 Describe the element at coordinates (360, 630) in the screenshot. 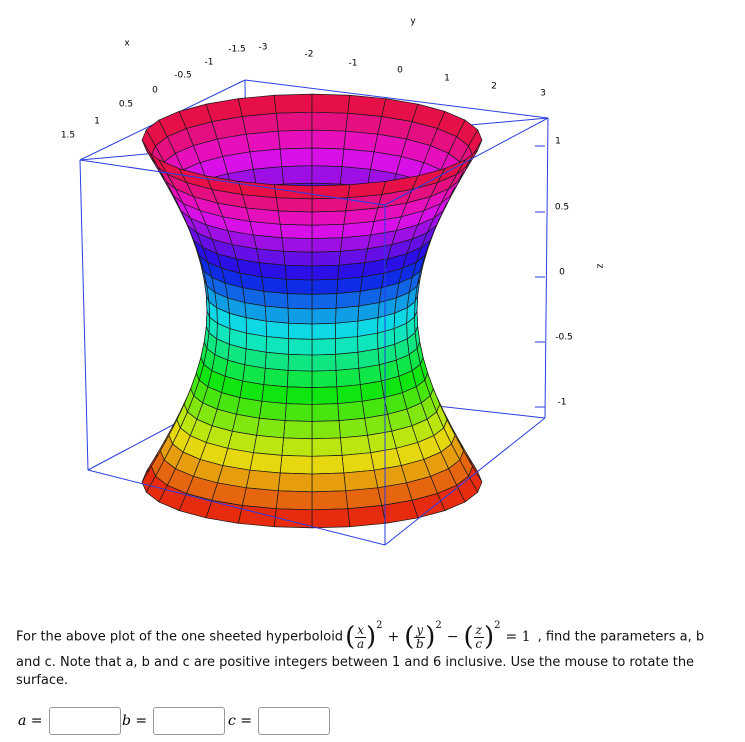

I see `fraction-numerator: x` at that location.